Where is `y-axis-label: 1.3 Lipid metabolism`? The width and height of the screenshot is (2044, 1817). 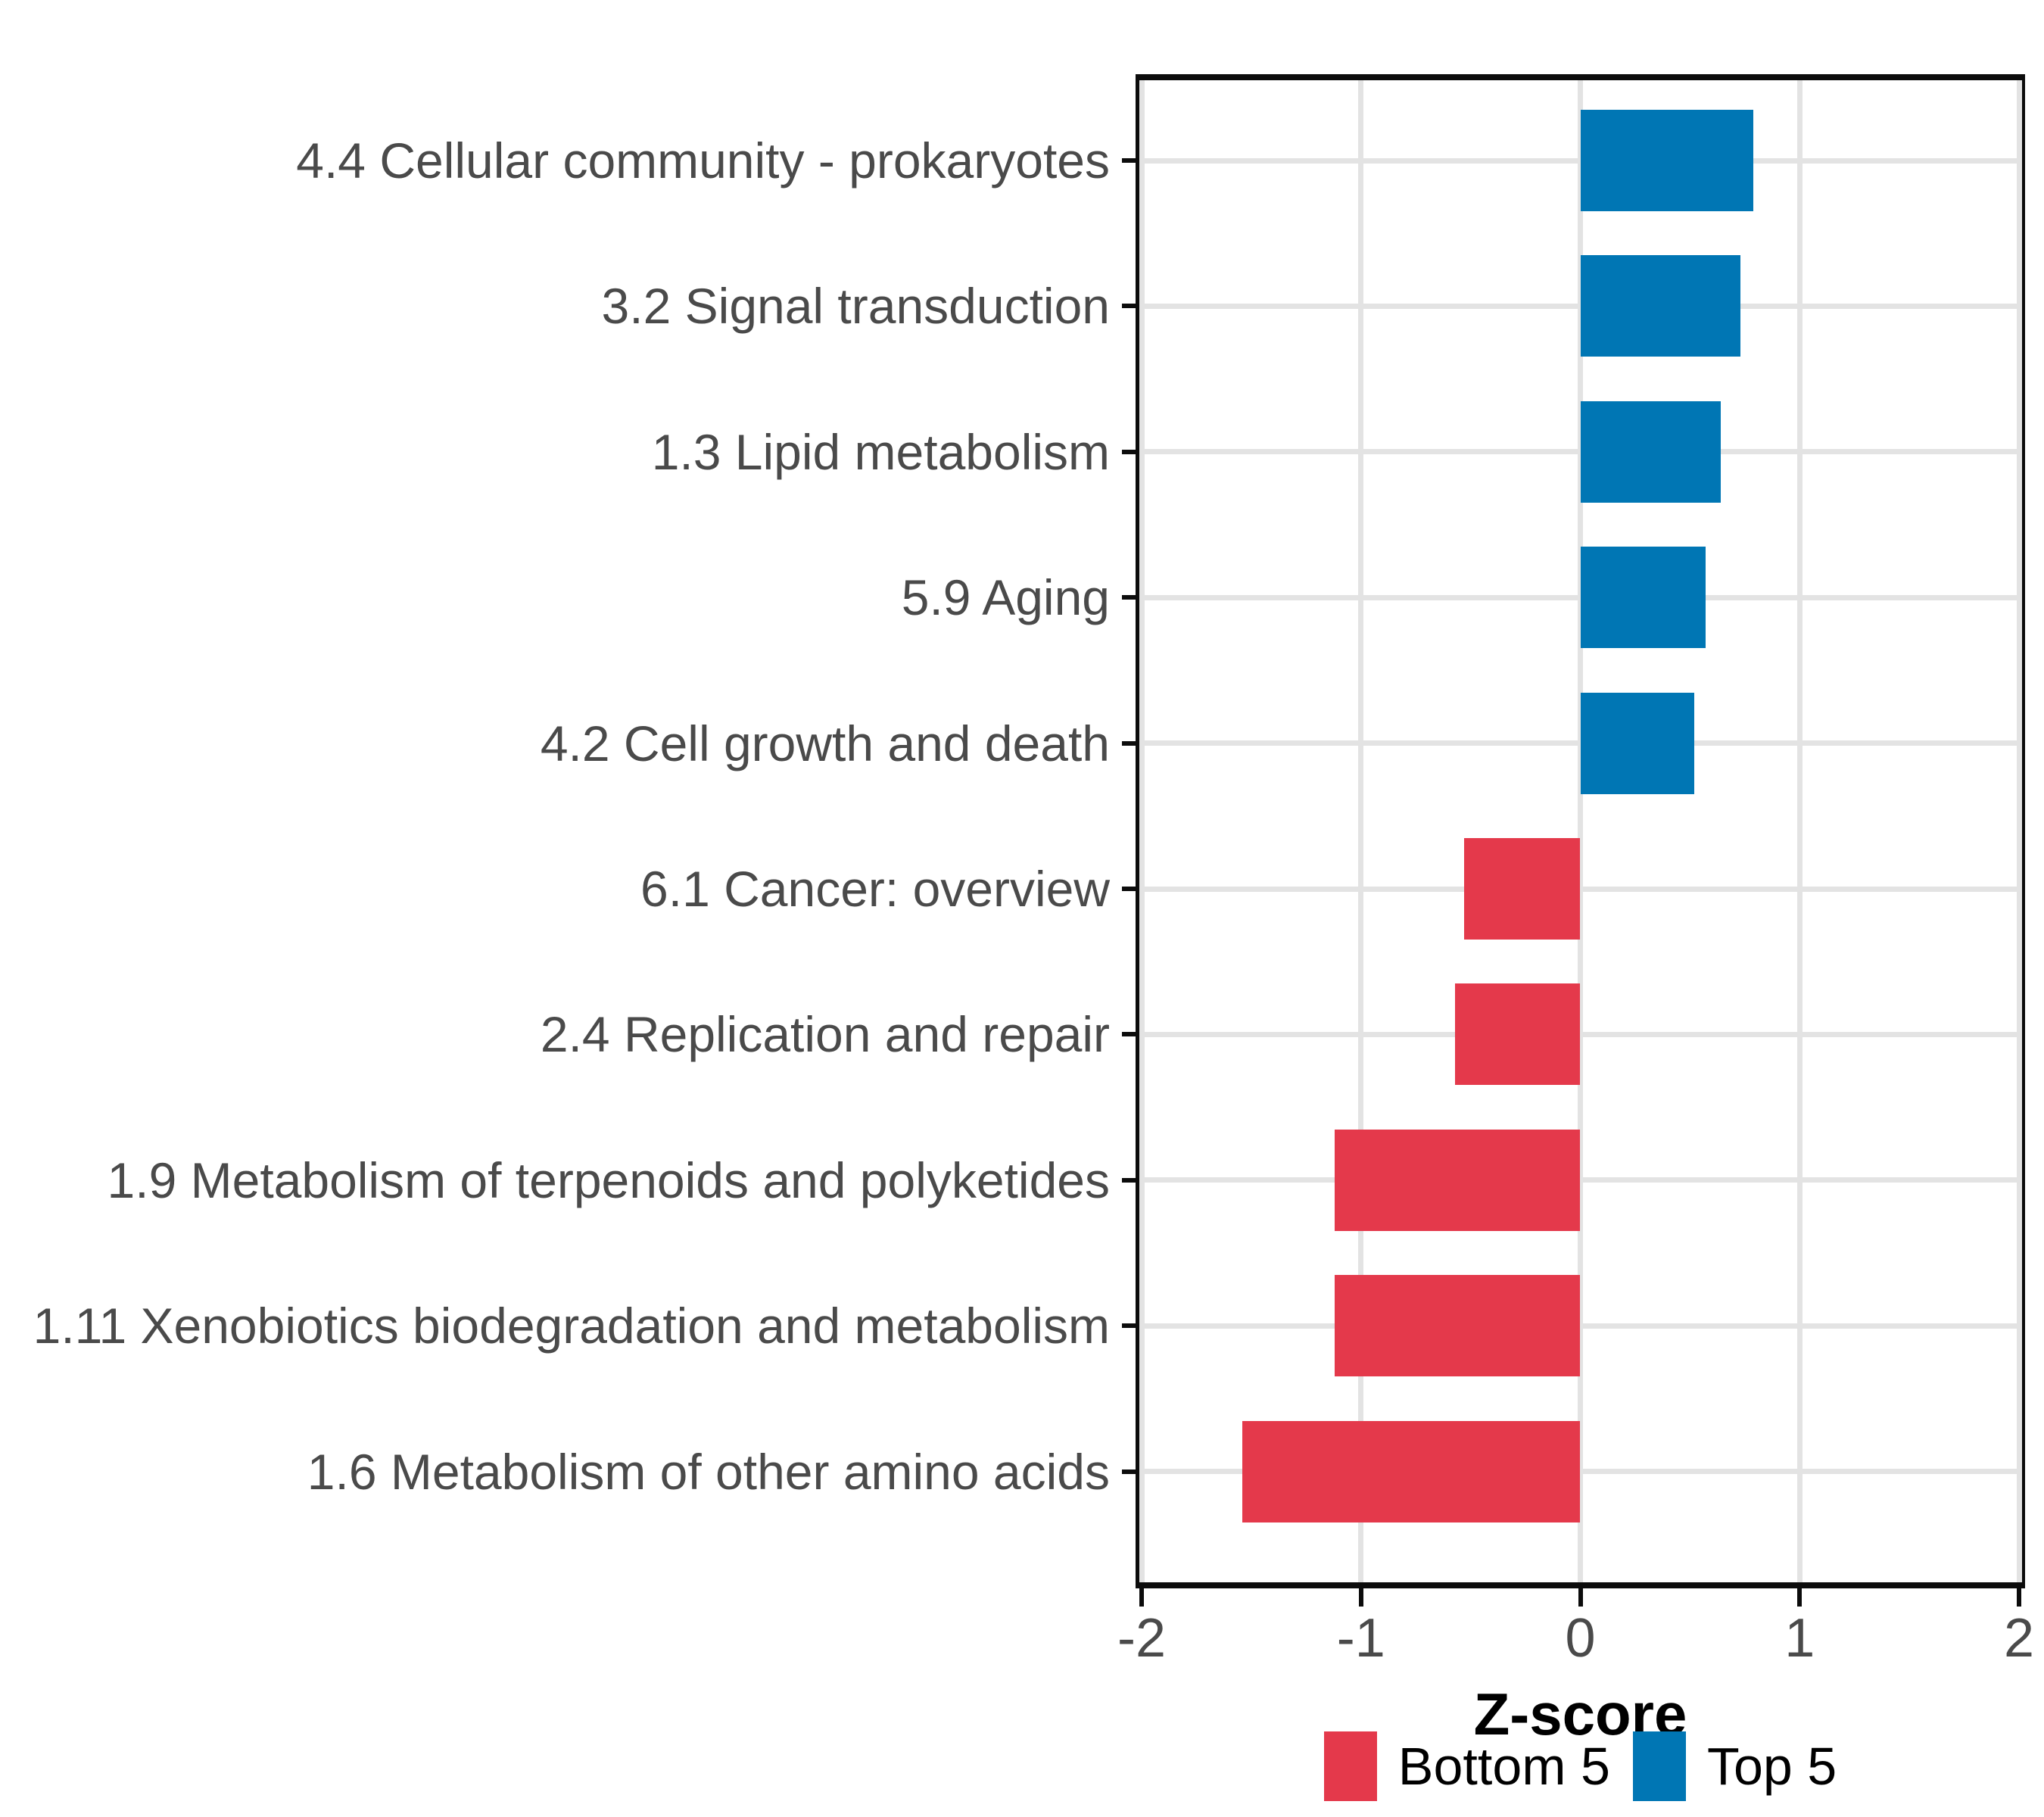 y-axis-label: 1.3 Lipid metabolism is located at coordinates (881, 451).